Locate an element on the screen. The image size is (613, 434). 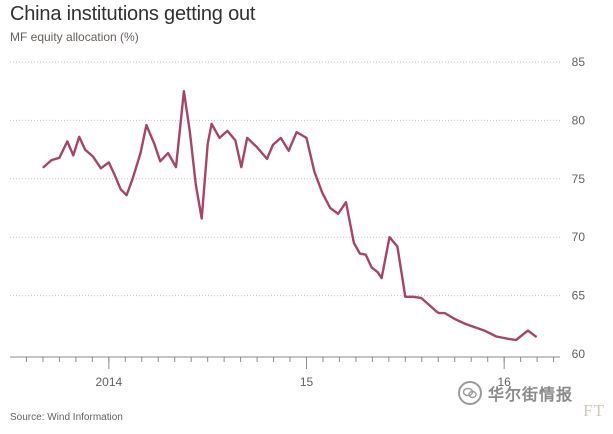
y-tick-label-85: 85 is located at coordinates (579, 62).